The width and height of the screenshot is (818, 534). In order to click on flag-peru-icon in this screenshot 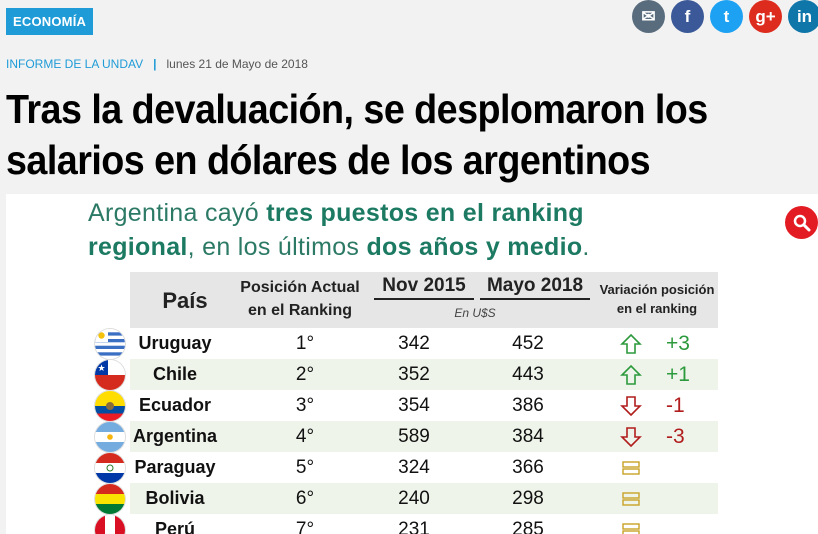, I will do `click(110, 524)`.